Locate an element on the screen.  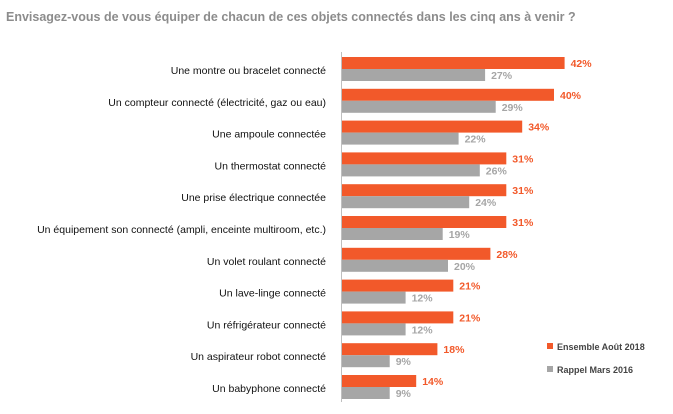
category-label: Un babyphone connecté is located at coordinates (269, 389).